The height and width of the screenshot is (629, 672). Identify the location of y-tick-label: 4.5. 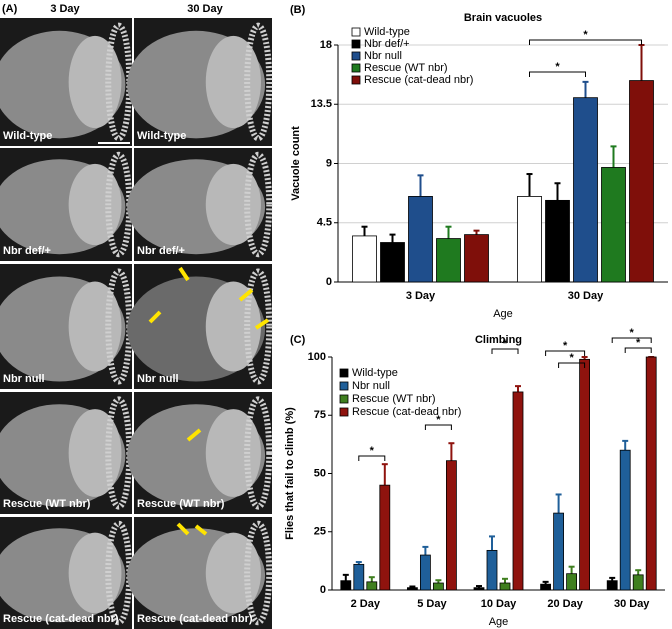
(324, 223).